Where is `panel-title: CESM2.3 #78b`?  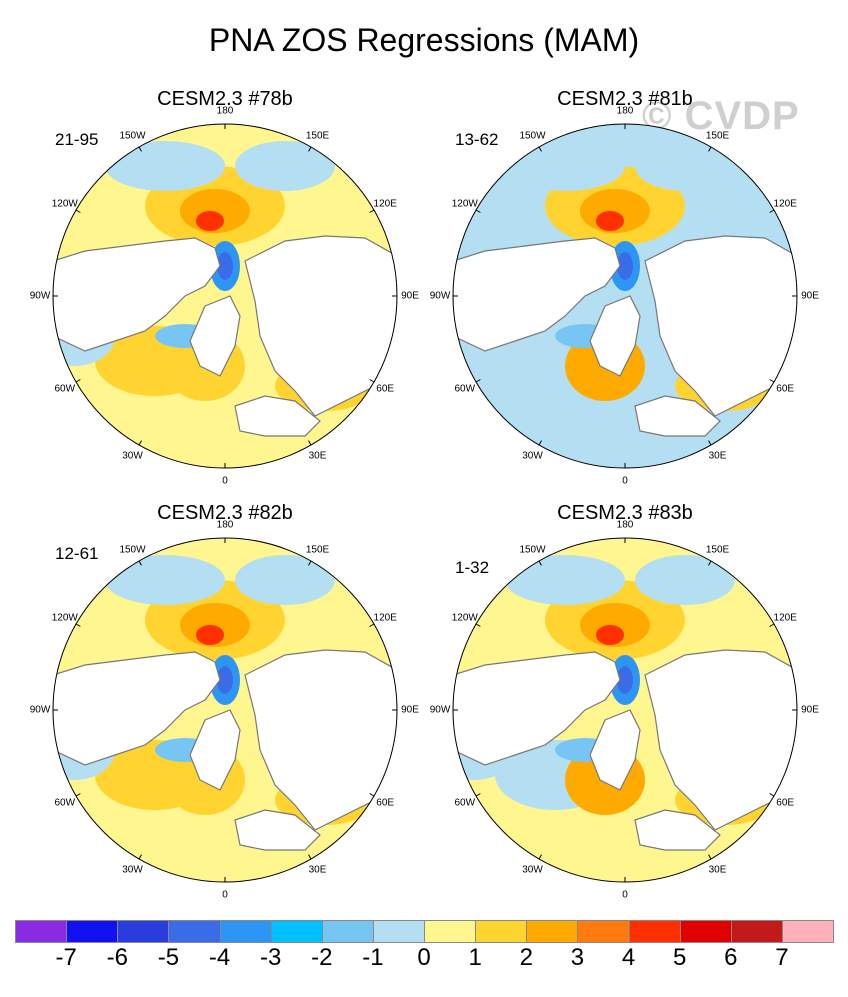
panel-title: CESM2.3 #78b is located at coordinates (225, 99).